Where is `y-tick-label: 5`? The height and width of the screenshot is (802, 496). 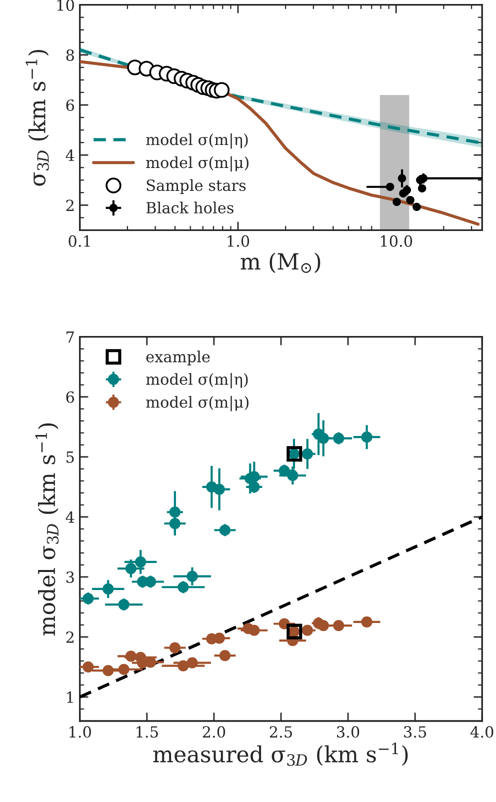
y-tick-label: 5 is located at coordinates (70, 457).